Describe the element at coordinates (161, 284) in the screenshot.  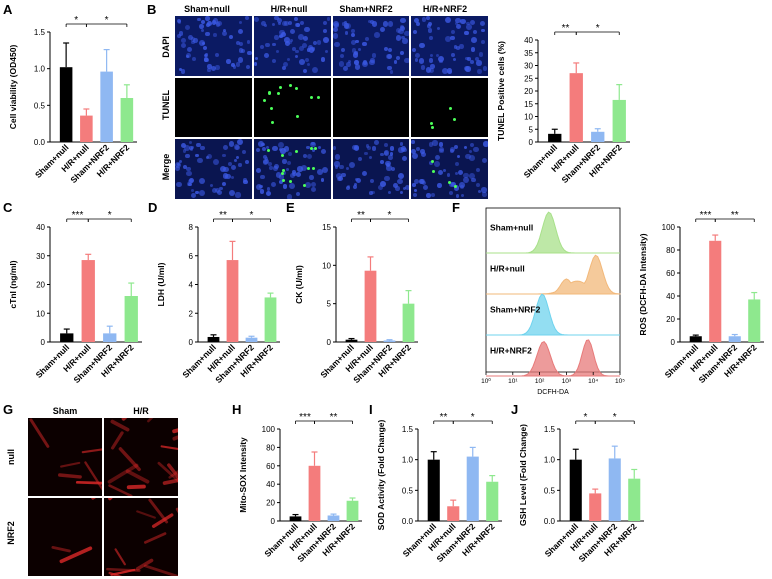
I see `chart-d-ylabel: LDH (U/ml)` at that location.